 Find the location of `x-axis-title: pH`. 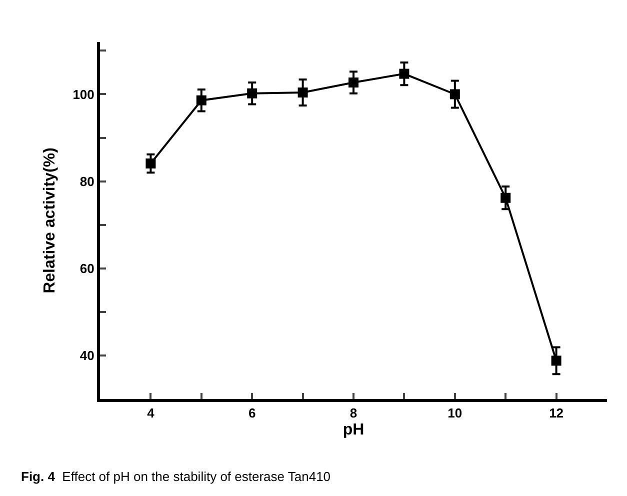

x-axis-title: pH is located at coordinates (353, 429).